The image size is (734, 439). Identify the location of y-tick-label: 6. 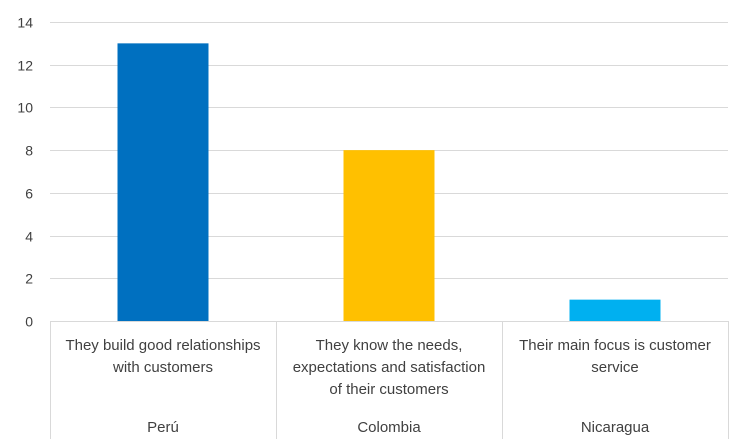
(29, 194).